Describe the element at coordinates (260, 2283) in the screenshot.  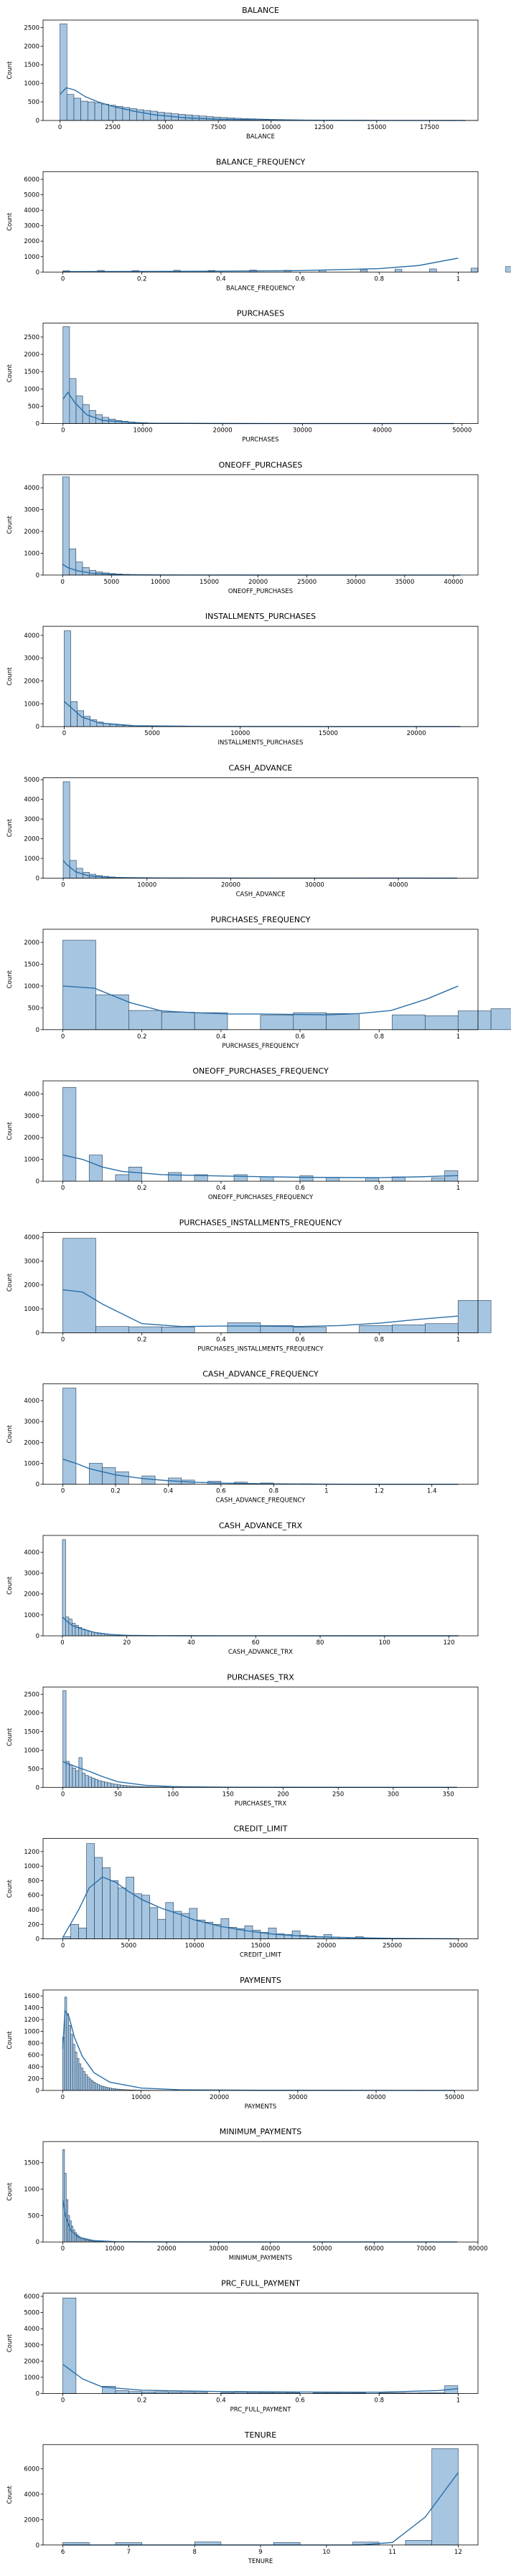
I see `chart-title: PRC_FULL_PAYMENT` at that location.